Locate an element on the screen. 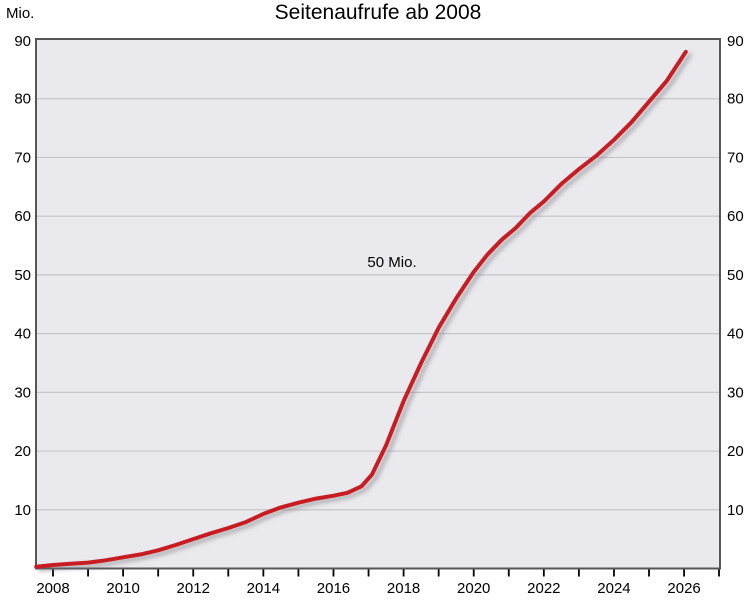 This screenshot has width=752, height=600. y-tick-label-left-10: 10 is located at coordinates (22, 510).